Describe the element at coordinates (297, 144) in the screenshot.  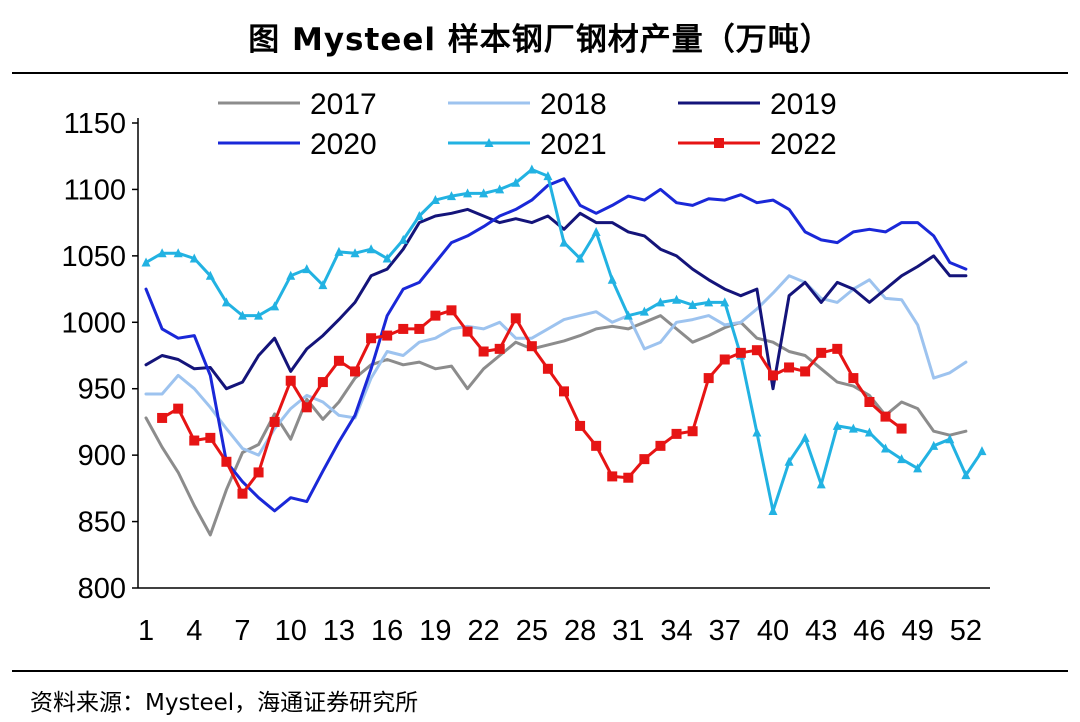
I see `legend-item-2020: 2020` at that location.